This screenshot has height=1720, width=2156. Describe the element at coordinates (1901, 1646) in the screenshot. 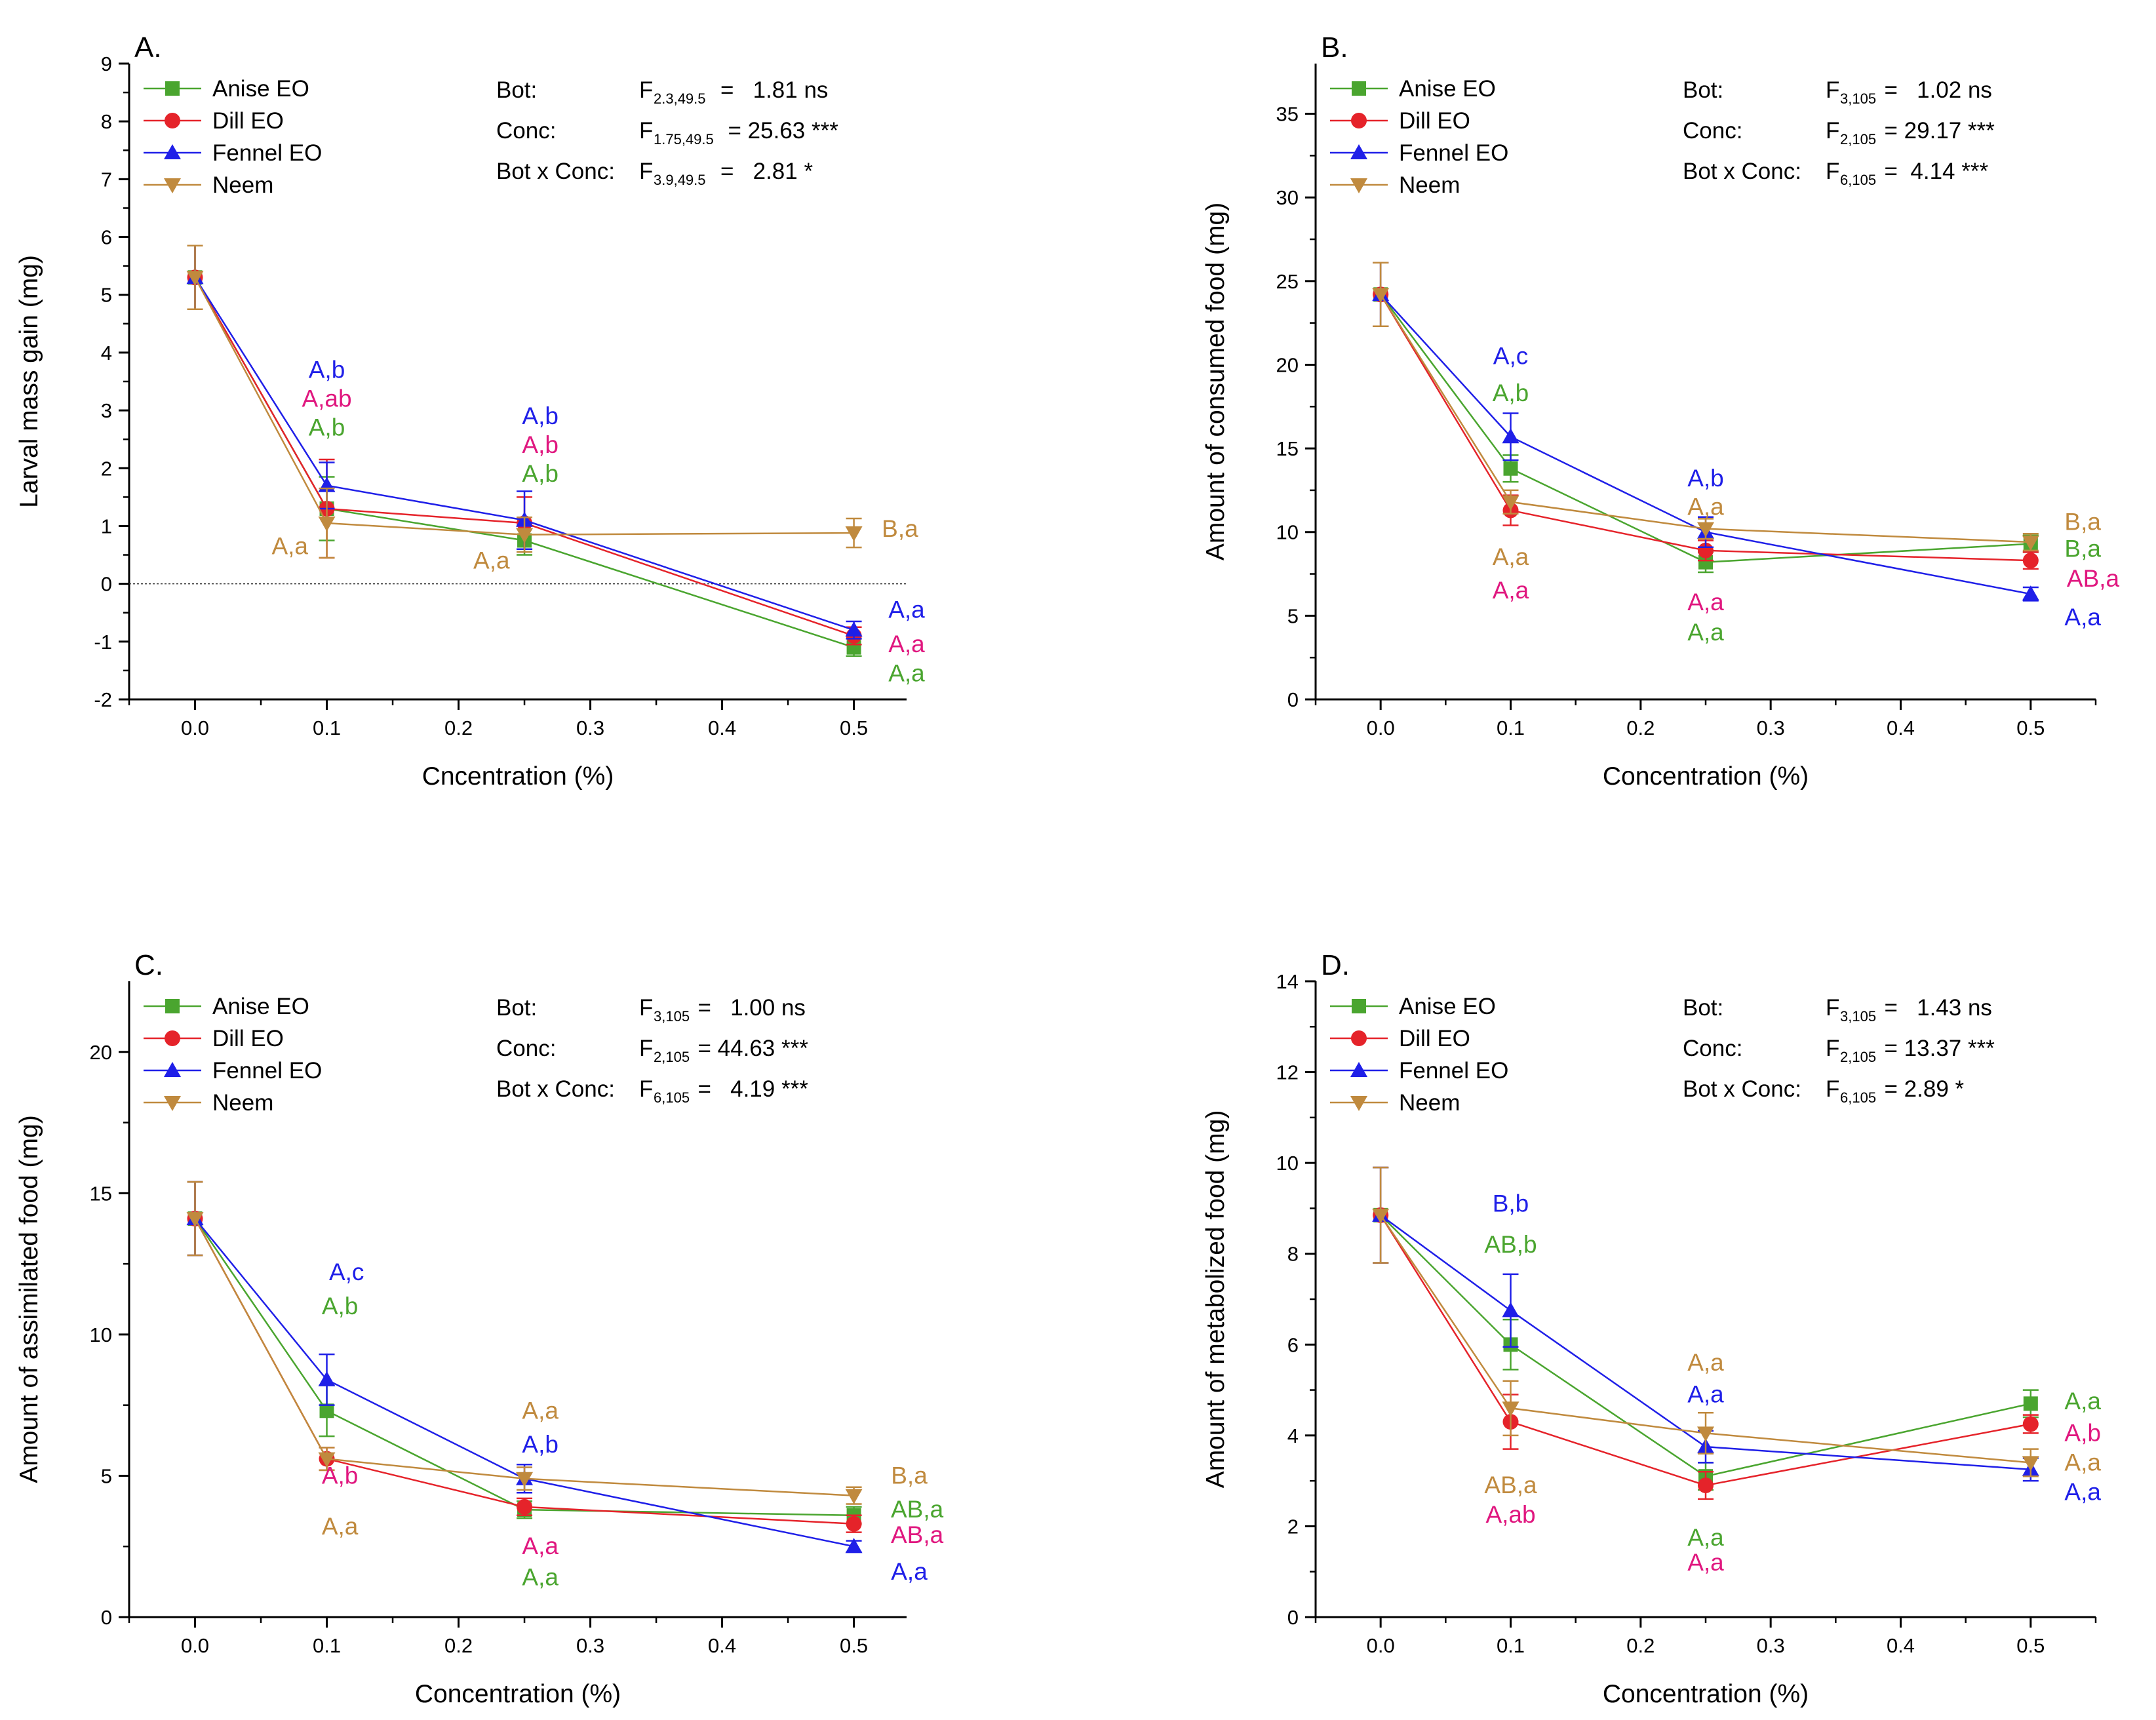

I see `x-tick-label: 0.4` at that location.